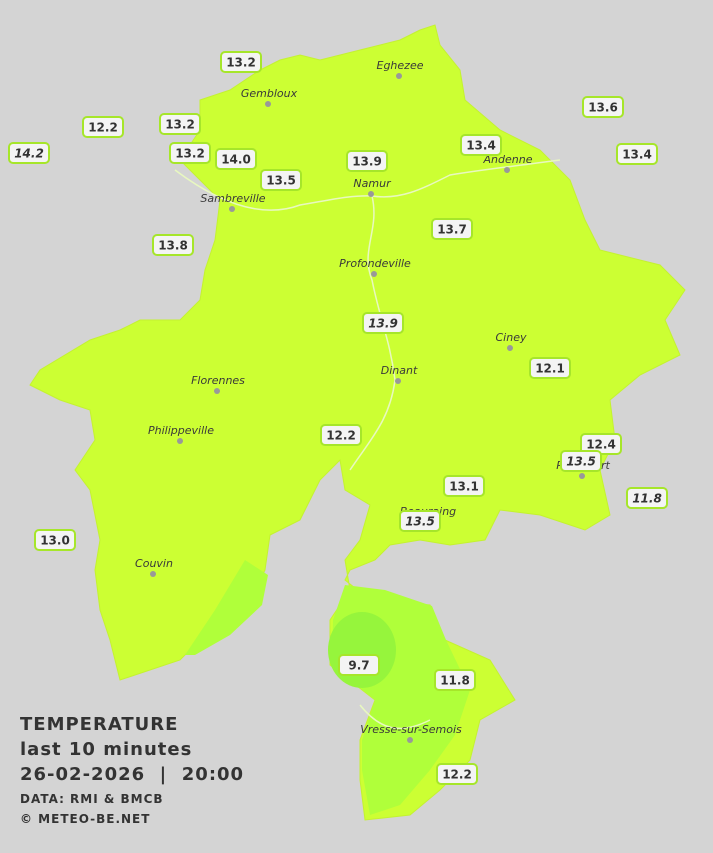 The height and width of the screenshot is (853, 713). What do you see at coordinates (218, 380) in the screenshot?
I see `city-label: Florennes` at bounding box center [218, 380].